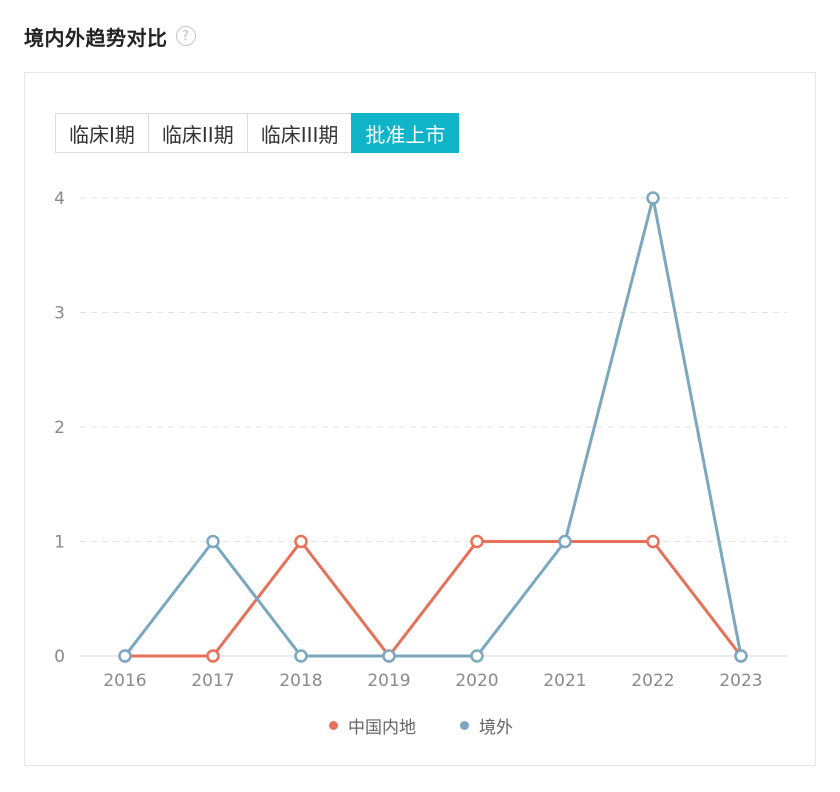 This screenshot has height=792, width=840. What do you see at coordinates (382, 728) in the screenshot?
I see `legend-label-domestic: 中国内地` at bounding box center [382, 728].